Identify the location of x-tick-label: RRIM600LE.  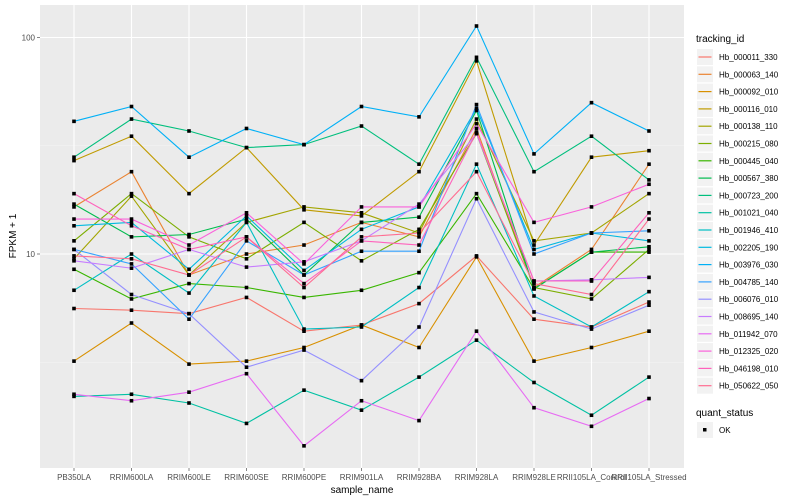
(189, 477).